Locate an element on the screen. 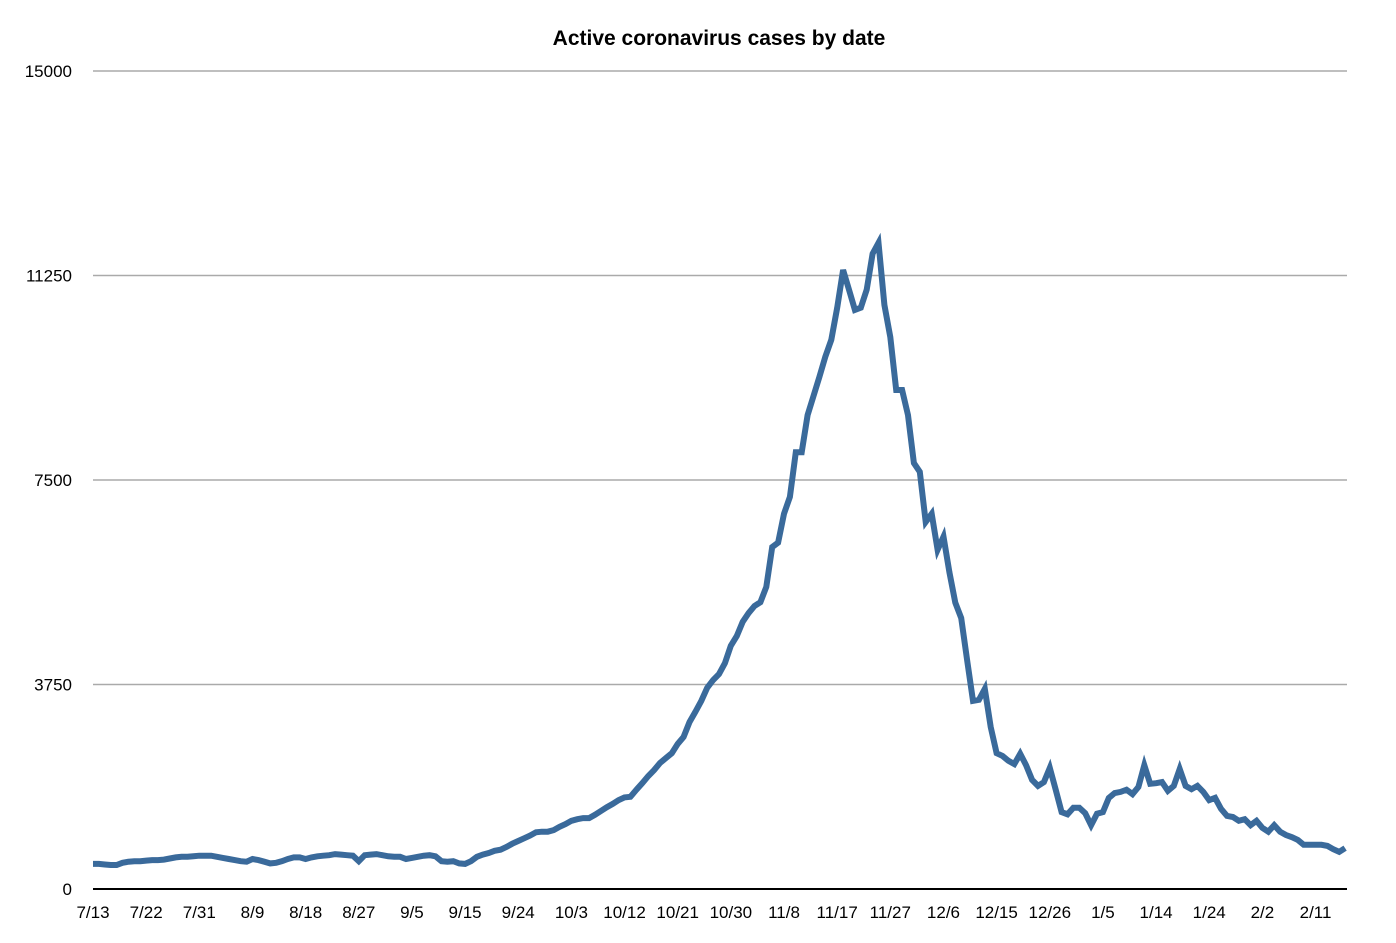  x-tick-label: 8/27 is located at coordinates (358, 912).